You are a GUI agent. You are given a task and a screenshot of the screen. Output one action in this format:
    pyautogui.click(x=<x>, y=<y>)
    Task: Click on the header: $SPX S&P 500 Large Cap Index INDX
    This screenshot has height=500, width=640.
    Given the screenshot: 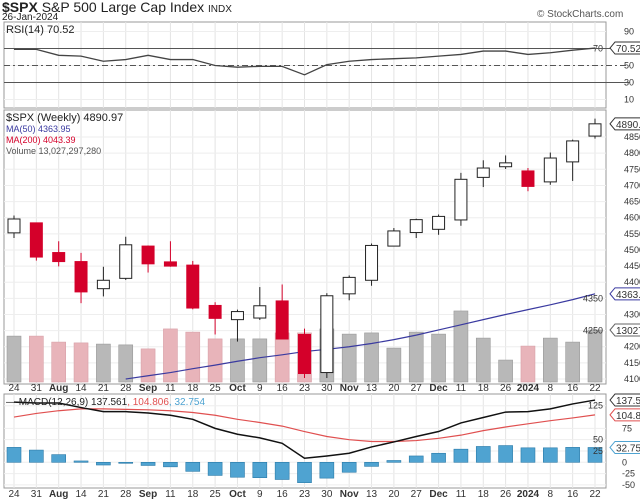 What is the action you would take?
    pyautogui.click(x=117, y=8)
    